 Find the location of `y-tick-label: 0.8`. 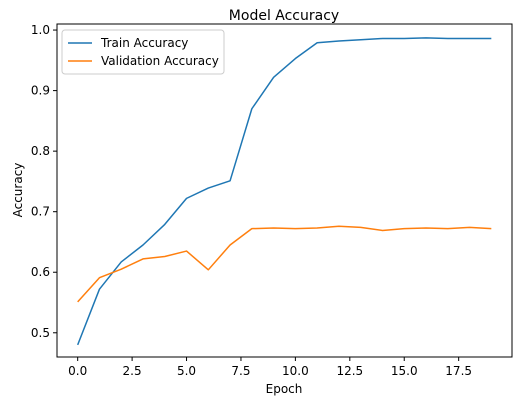

y-tick-label: 0.8 is located at coordinates (40, 151).